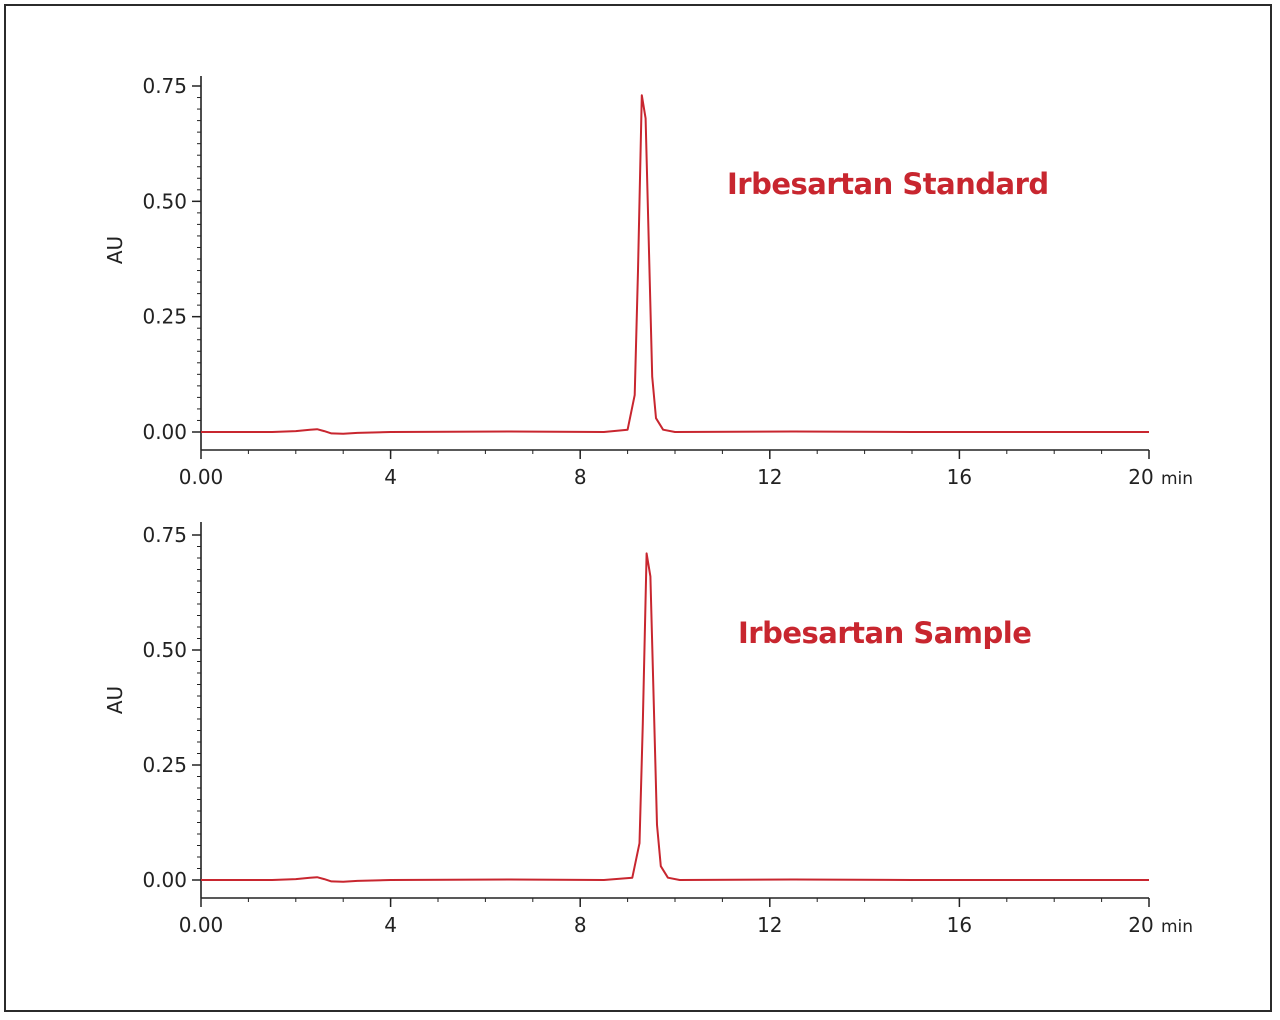  I want to click on chart-annotation: Irbesartan Standard, so click(888, 184).